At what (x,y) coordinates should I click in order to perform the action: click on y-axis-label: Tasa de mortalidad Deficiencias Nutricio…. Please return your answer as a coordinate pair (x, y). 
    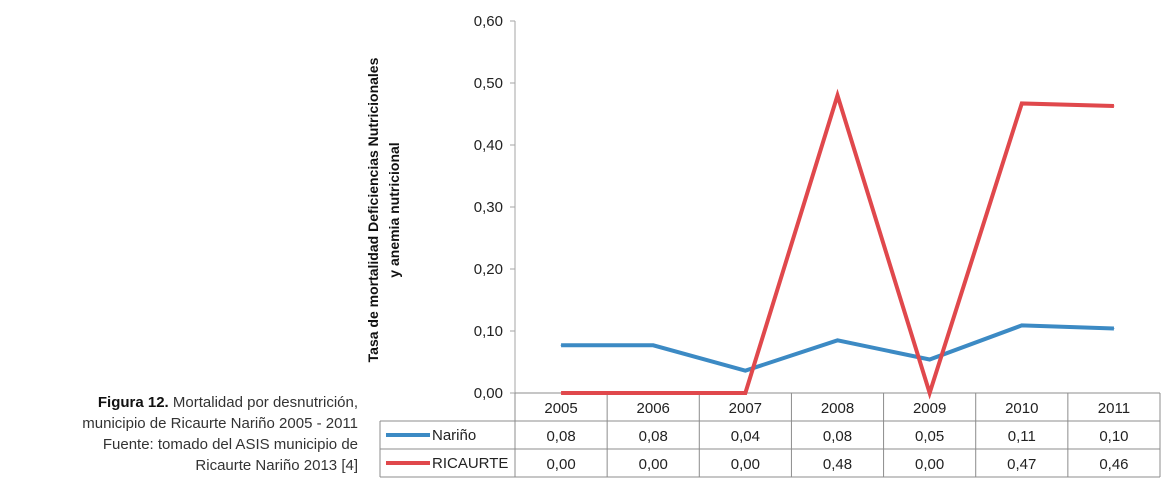
    Looking at the image, I should click on (383, 209).